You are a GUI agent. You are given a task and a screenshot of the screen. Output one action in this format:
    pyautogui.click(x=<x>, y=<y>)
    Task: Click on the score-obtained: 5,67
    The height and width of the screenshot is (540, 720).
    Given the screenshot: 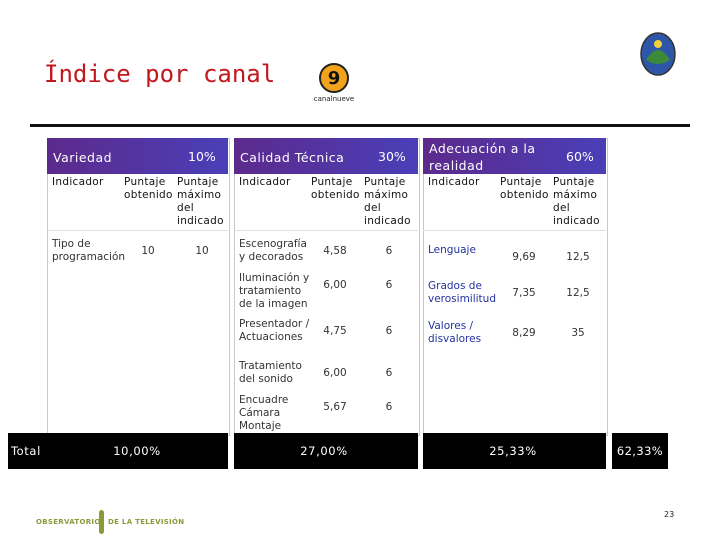 What is the action you would take?
    pyautogui.click(x=335, y=407)
    